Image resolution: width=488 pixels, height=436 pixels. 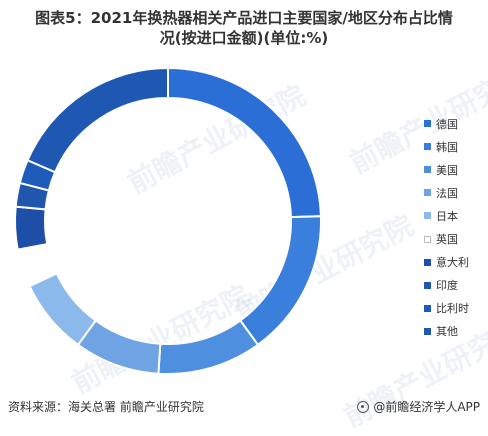 I want to click on legend-item: 印度, so click(x=446, y=285).